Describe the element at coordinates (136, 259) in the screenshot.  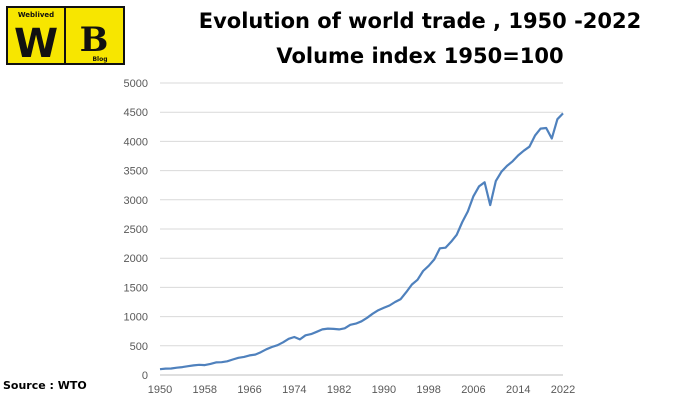
I see `y-tick-label: 2000` at that location.